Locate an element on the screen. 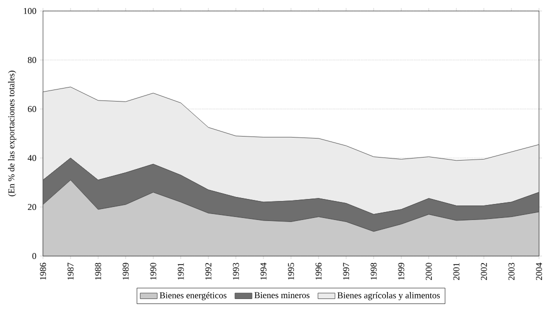  x-tick-label: 2000 is located at coordinates (429, 271).